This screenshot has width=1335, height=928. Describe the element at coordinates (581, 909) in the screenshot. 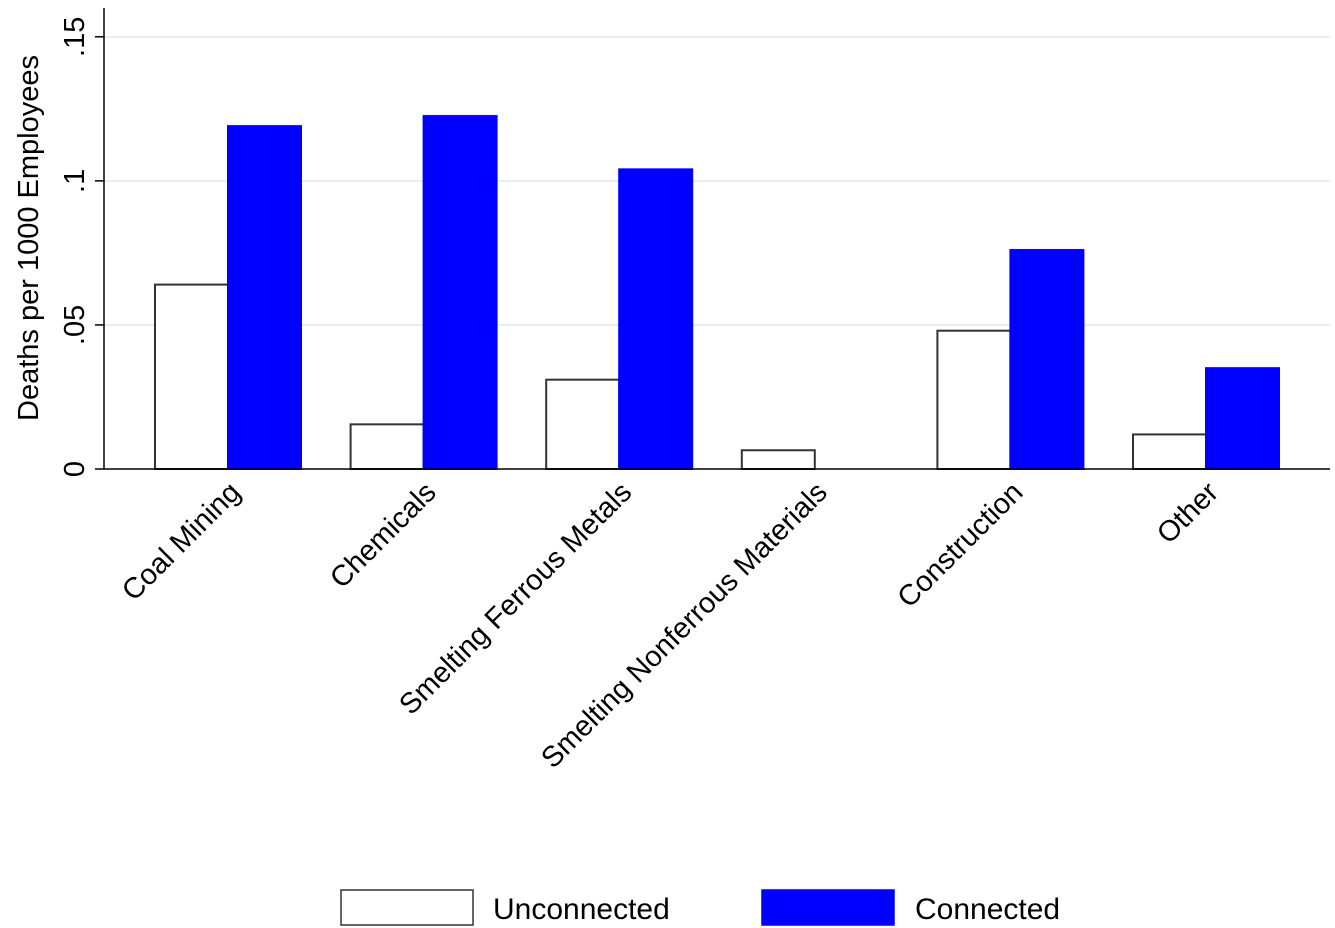

I see `legend-label-unconnected: Unconnected` at that location.